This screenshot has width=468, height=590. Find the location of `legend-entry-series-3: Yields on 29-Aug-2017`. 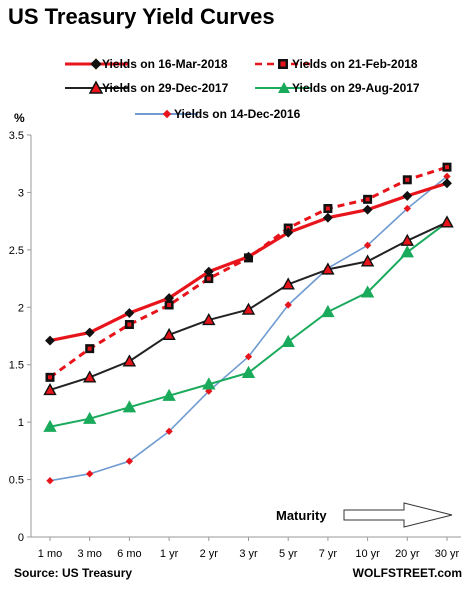

legend-entry-series-3: Yields on 29-Aug-2017 is located at coordinates (337, 88).